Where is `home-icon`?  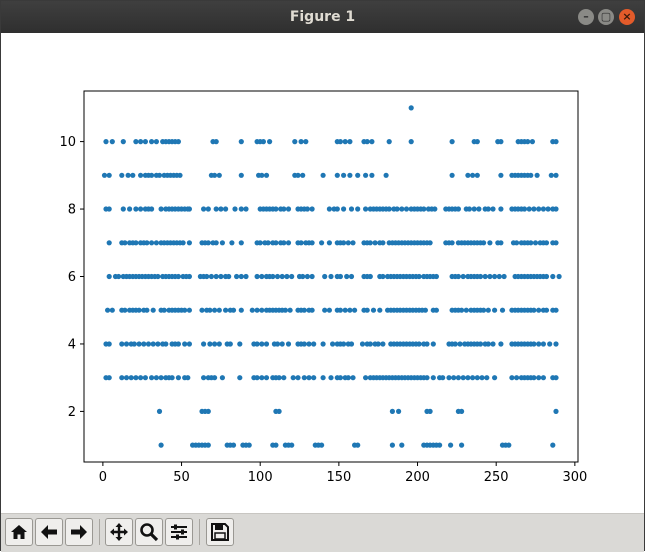 home-icon is located at coordinates (19, 532).